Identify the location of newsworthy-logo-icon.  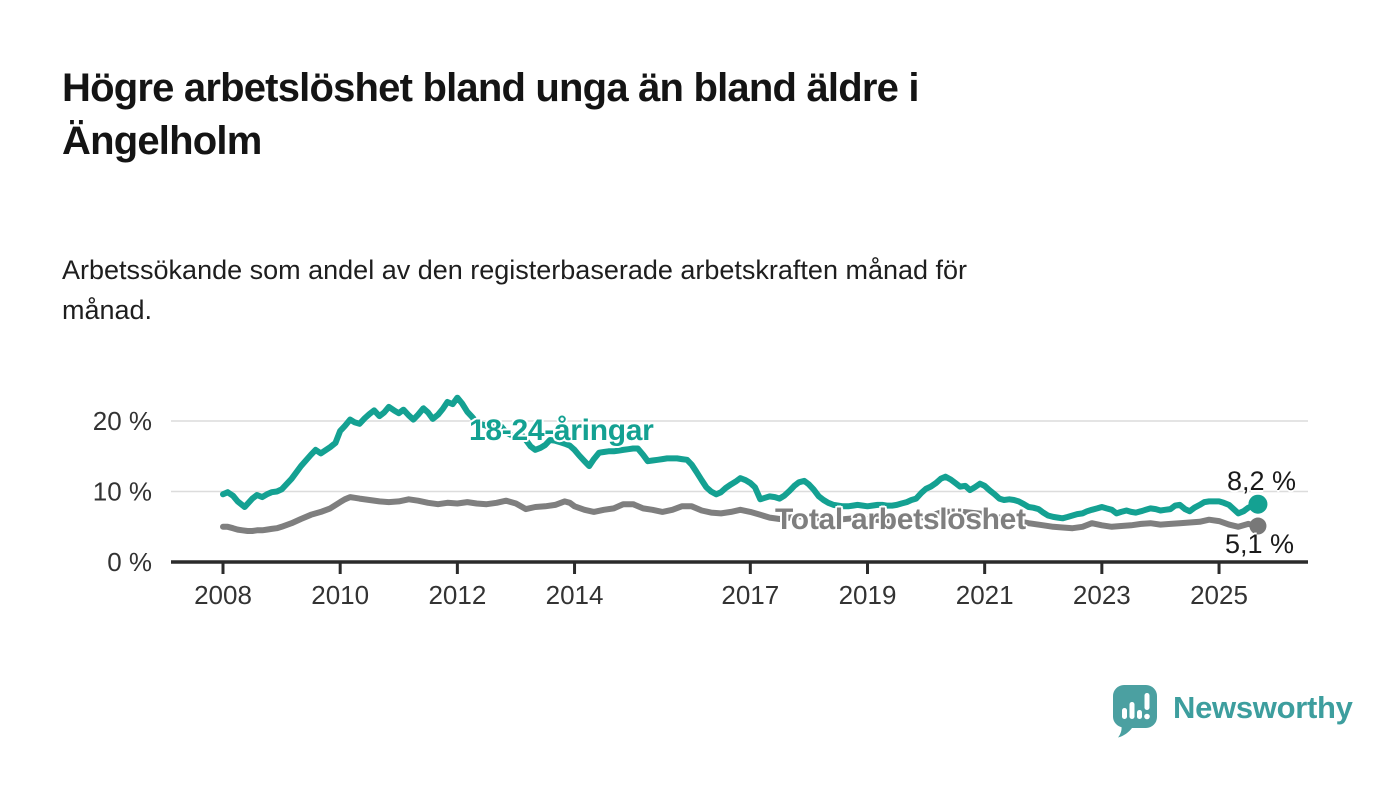
(1135, 711).